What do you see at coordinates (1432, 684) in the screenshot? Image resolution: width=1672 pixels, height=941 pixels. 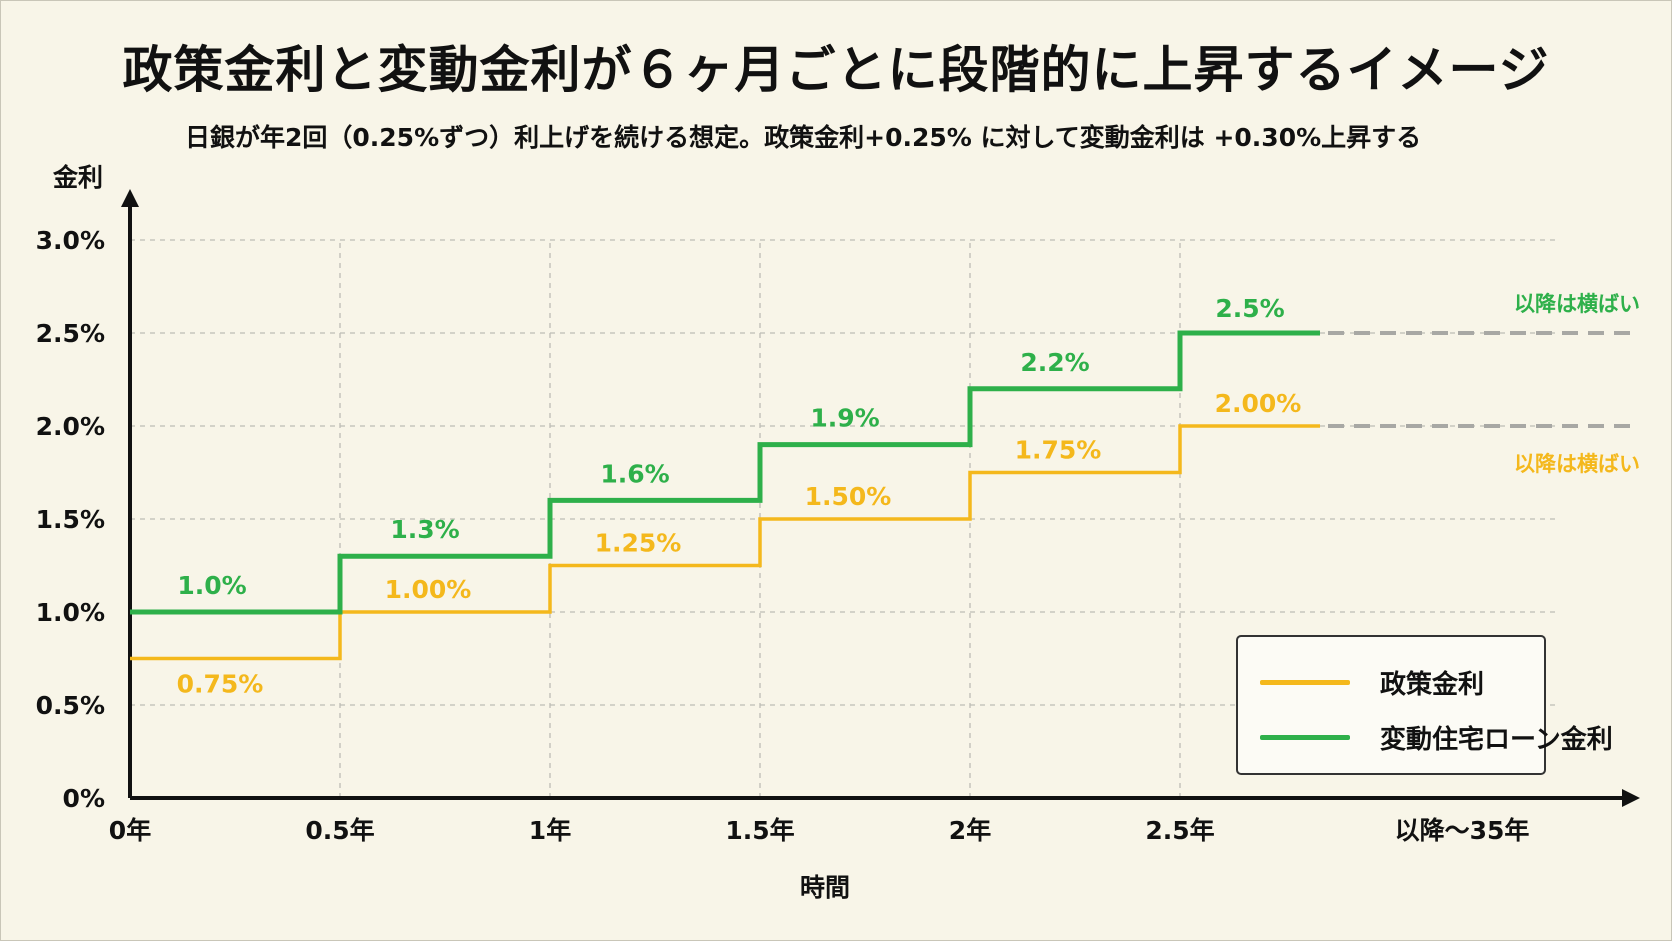 I see `legend-label-policy: 政策金利` at bounding box center [1432, 684].